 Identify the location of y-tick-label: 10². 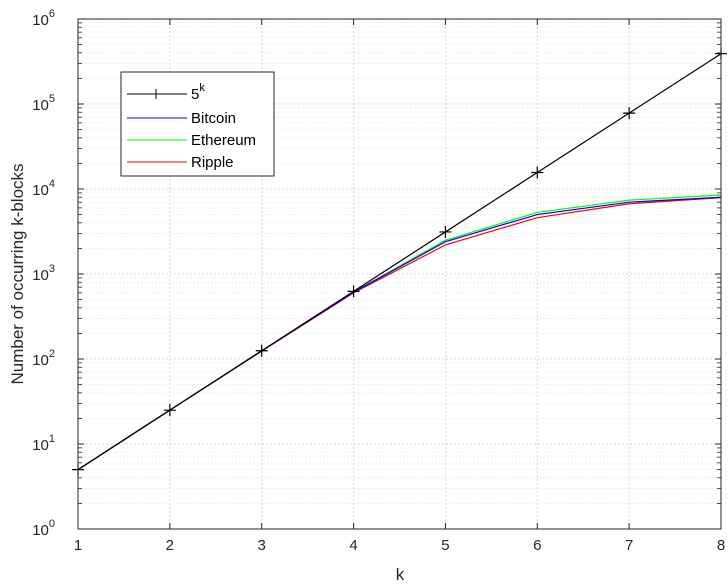
(43, 358).